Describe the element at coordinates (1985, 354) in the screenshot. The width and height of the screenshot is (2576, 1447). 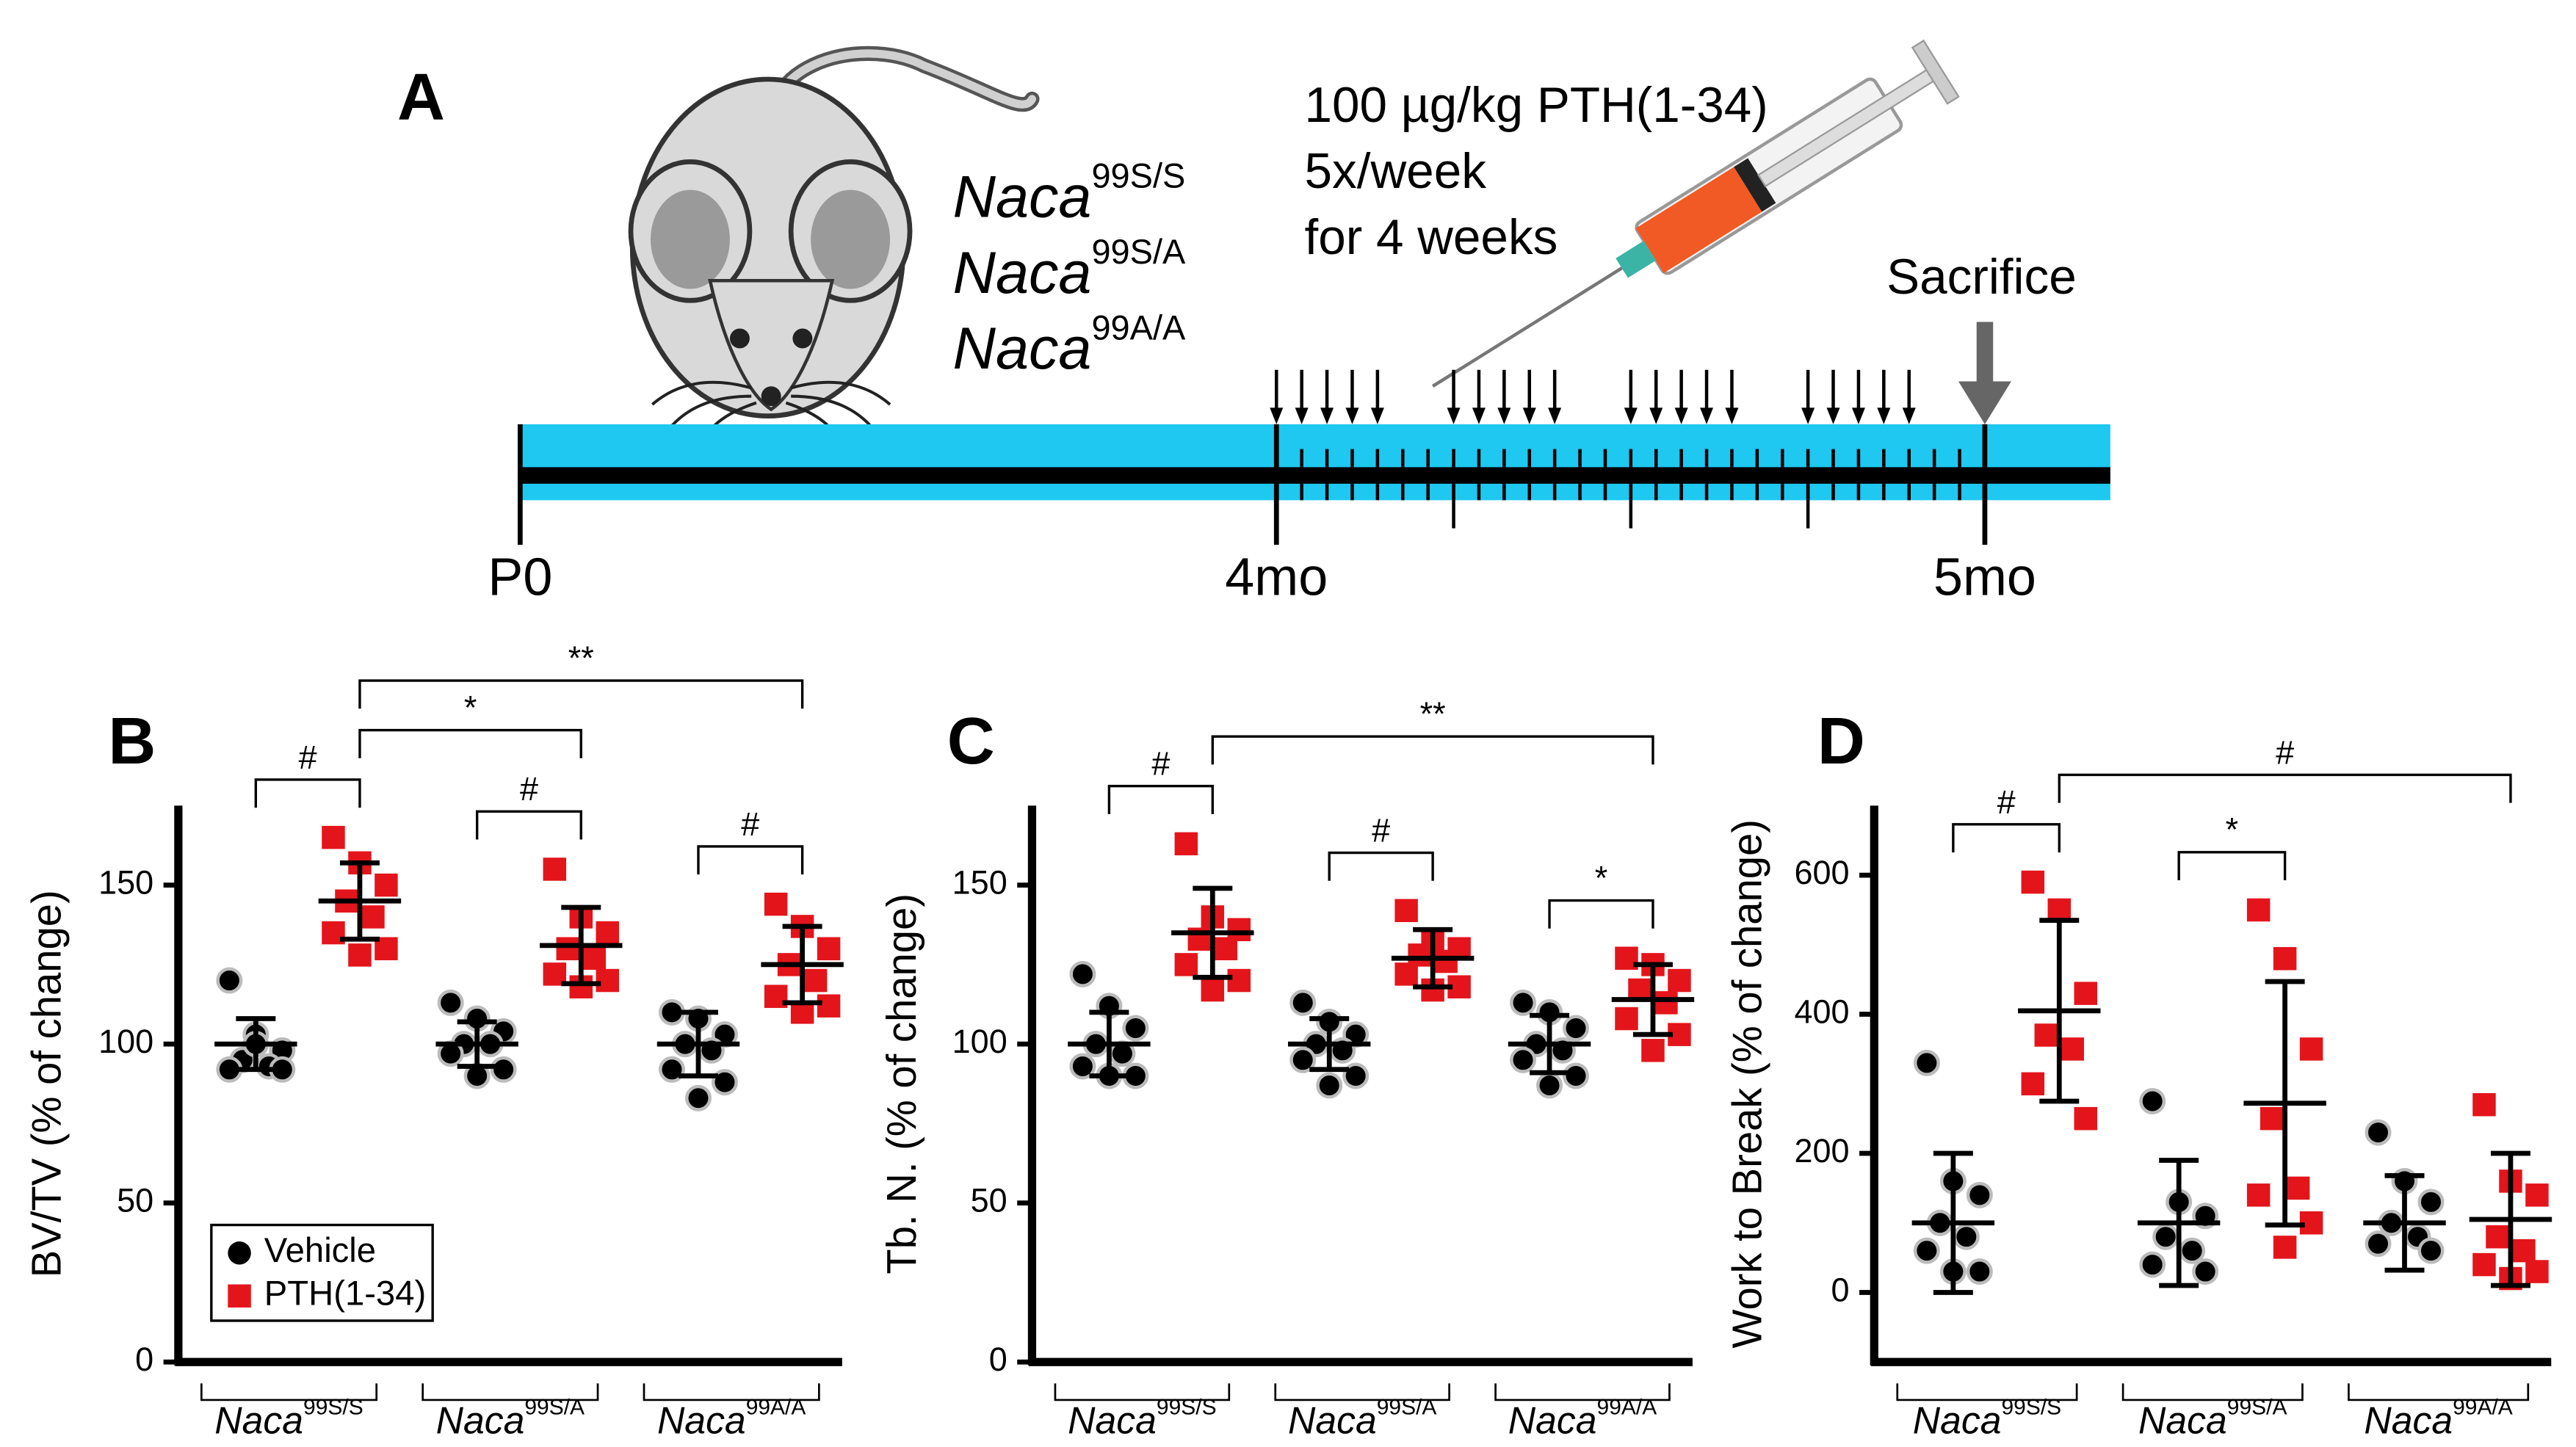
I see `sacrifice-arrow` at that location.